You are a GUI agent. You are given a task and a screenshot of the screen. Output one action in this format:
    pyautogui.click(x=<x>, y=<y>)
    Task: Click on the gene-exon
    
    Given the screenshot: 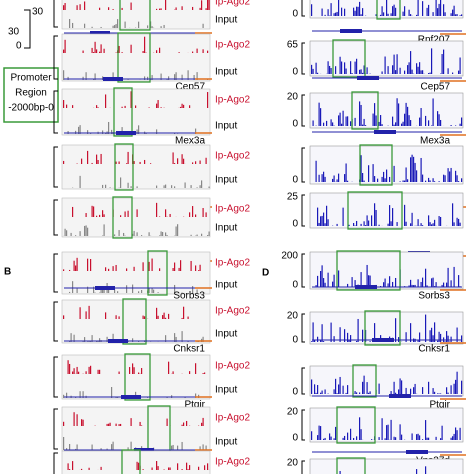 What is the action you would take?
    pyautogui.click(x=131, y=397)
    